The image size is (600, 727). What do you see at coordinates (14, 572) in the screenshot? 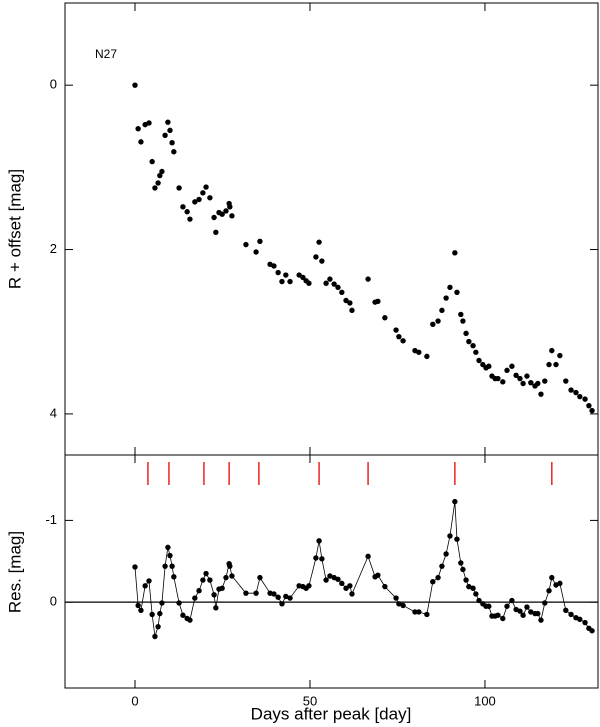
I see `y-axis-label: Res. [mag]` at bounding box center [14, 572].